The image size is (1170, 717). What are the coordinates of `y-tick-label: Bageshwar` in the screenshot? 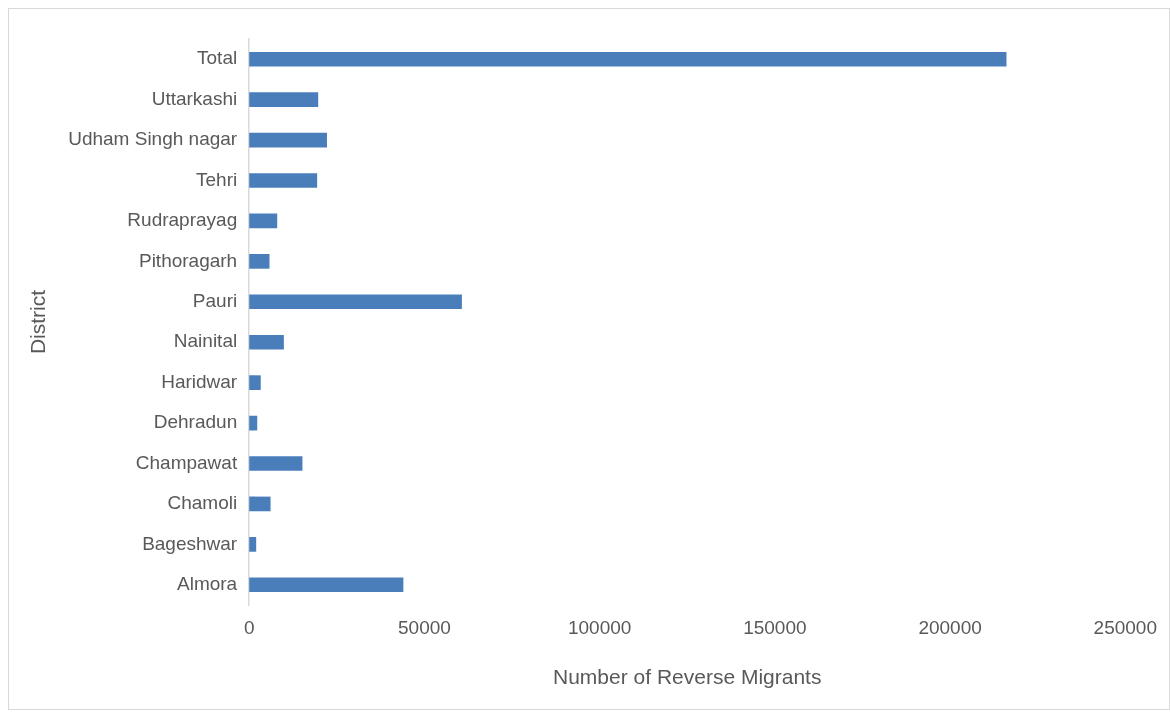 It's located at (190, 543).